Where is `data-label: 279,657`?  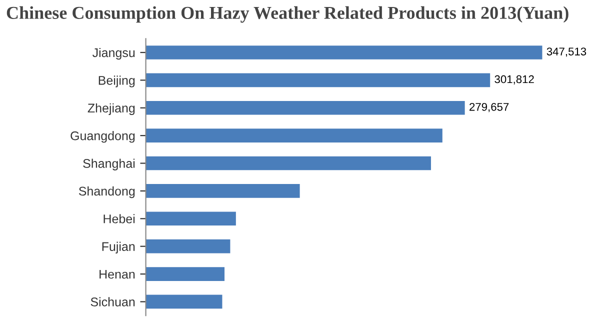
data-label: 279,657 is located at coordinates (489, 107).